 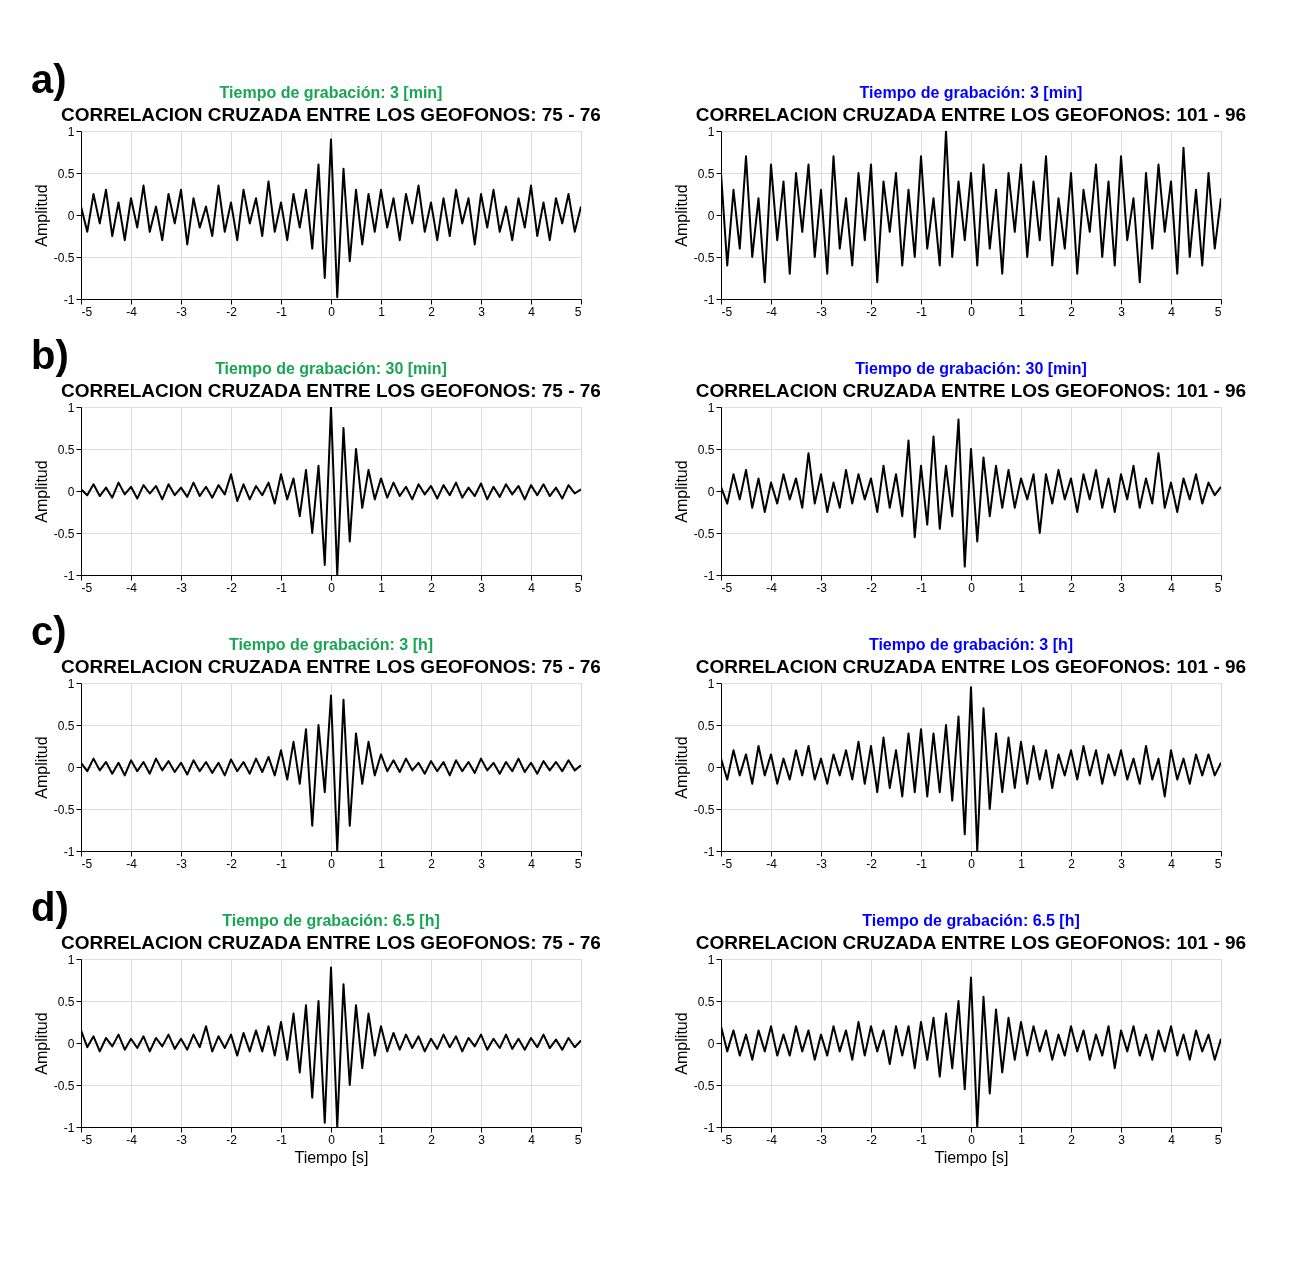 I want to click on chart-subtitle: Tiempo de grabación: 6.5 [h], so click(x=331, y=920).